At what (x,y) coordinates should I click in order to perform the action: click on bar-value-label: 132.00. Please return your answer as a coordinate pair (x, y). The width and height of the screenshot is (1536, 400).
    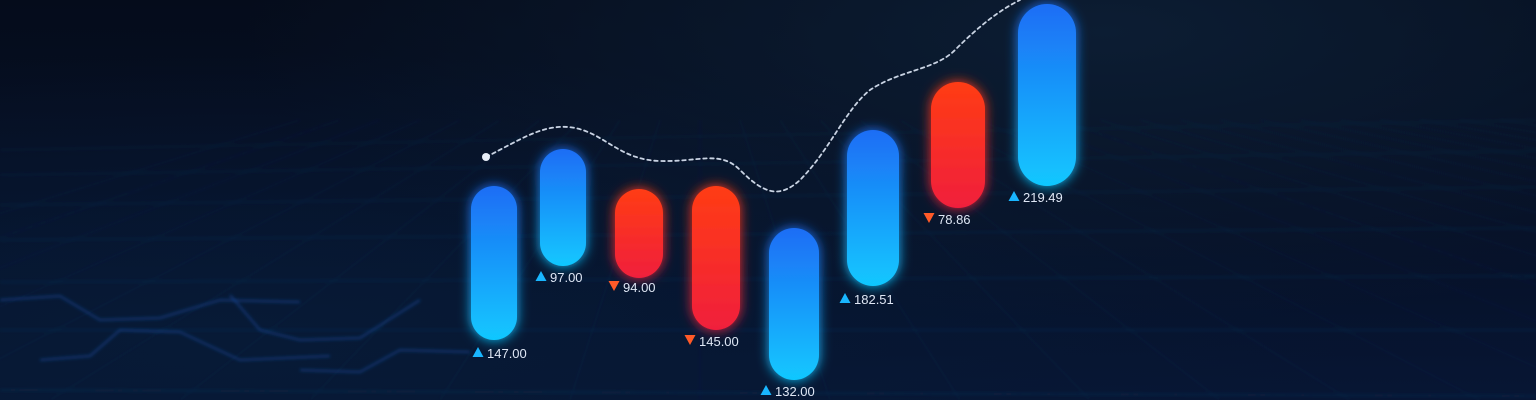
    Looking at the image, I should click on (795, 391).